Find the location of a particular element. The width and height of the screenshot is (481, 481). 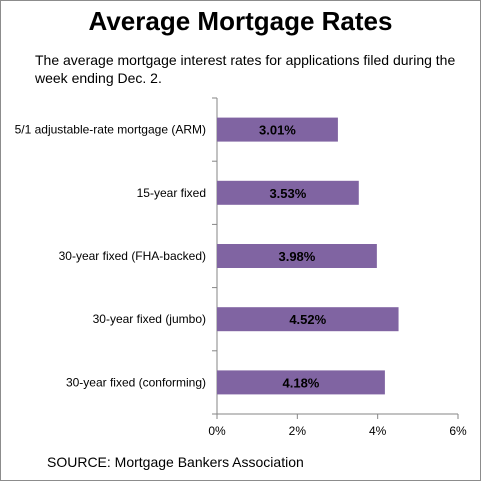

x-tick-label: 6% is located at coordinates (458, 431).